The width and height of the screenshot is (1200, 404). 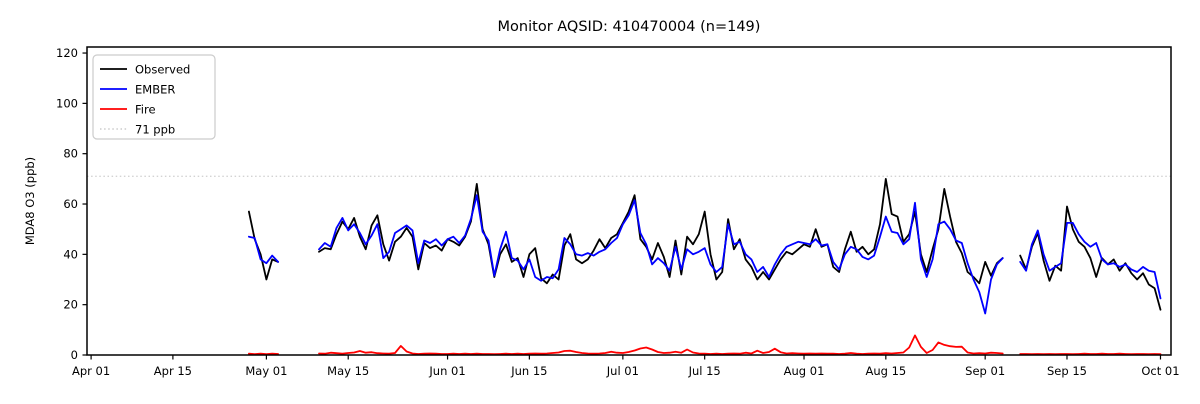 I want to click on x-tick-label: May 15, so click(x=348, y=371).